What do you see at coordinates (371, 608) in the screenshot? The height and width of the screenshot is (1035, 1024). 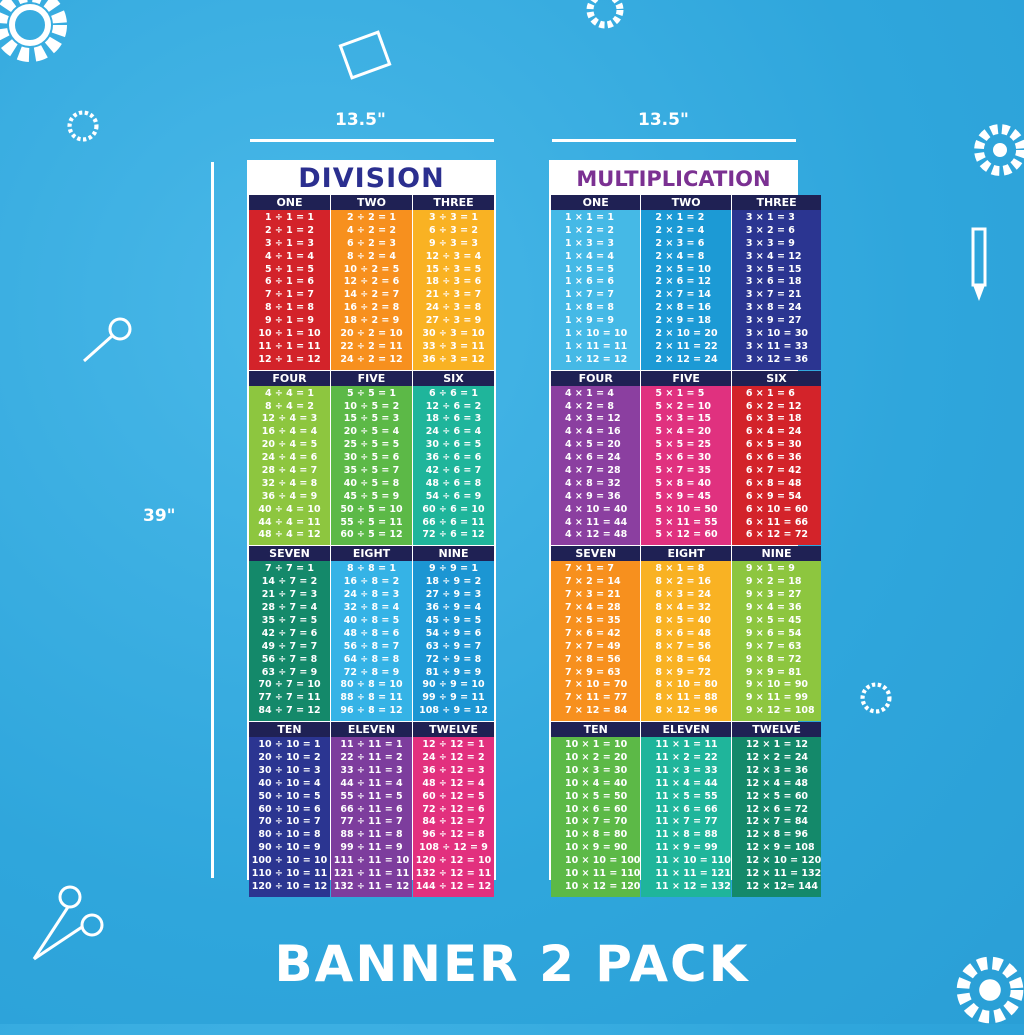 I see `equation: 32 ÷ 8 = 4` at bounding box center [371, 608].